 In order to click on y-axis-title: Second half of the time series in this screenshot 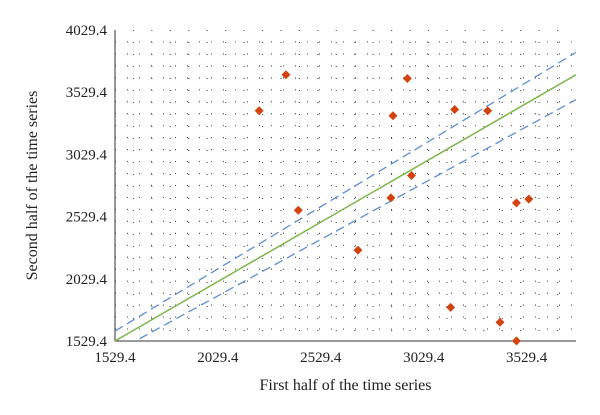, I will do `click(32, 186)`.